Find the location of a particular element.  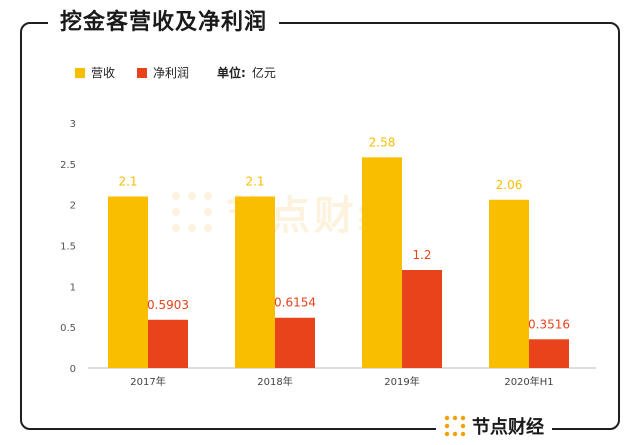

y-tick-label: 1 is located at coordinates (73, 287).